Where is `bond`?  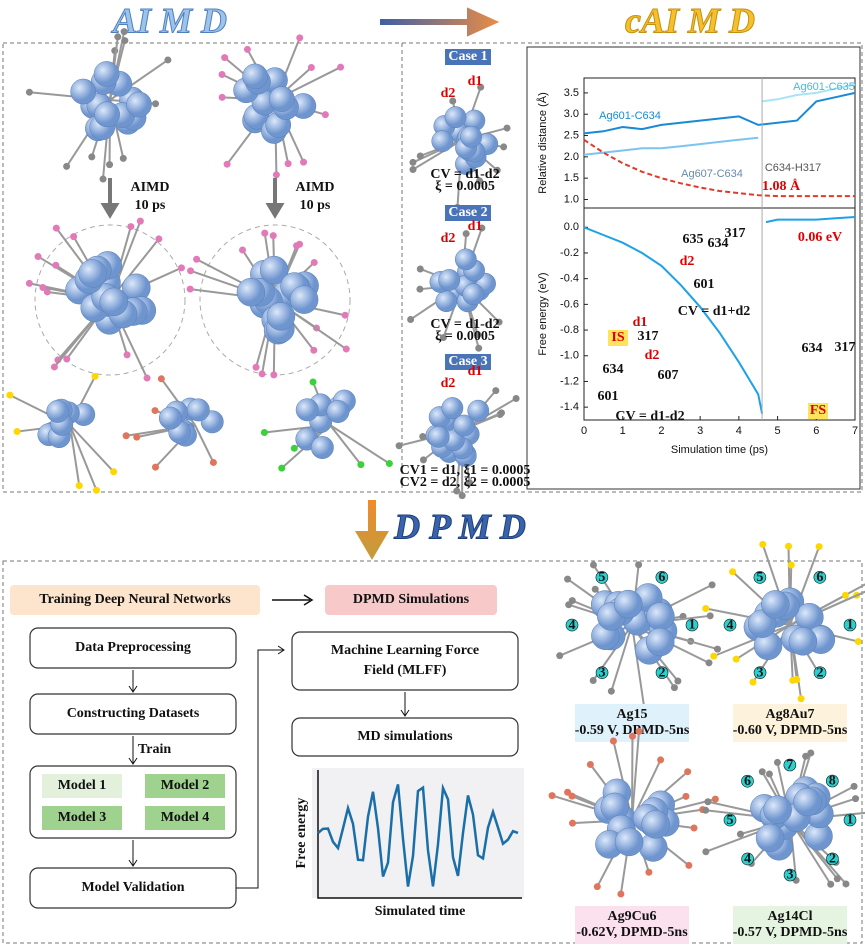
bond is located at coordinates (345, 445).